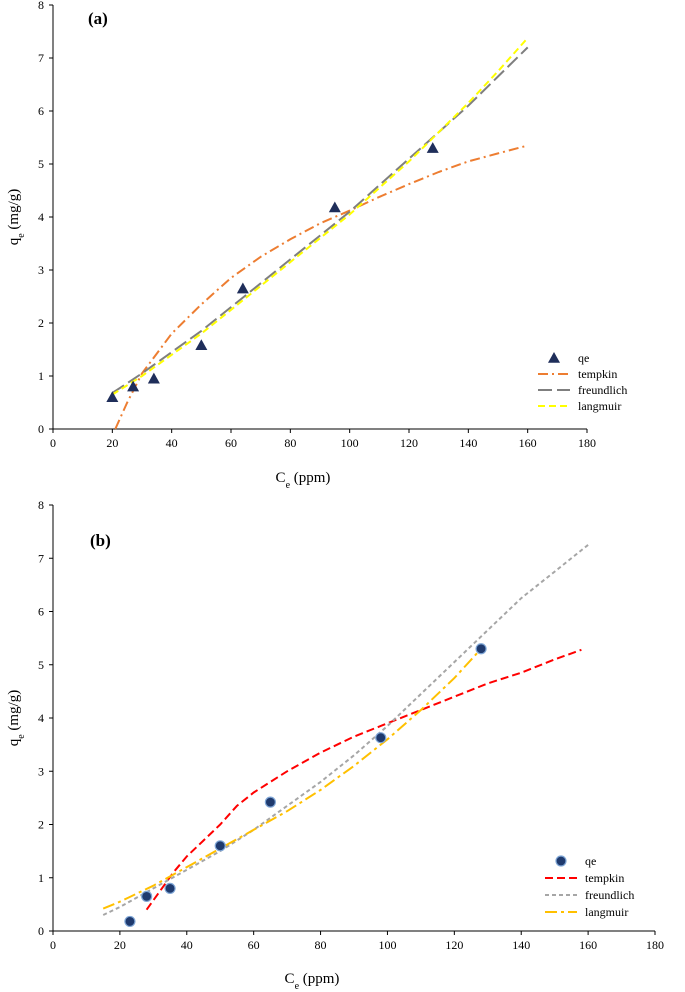 This screenshot has width=685, height=992. I want to click on panel-label: (a), so click(98, 18).